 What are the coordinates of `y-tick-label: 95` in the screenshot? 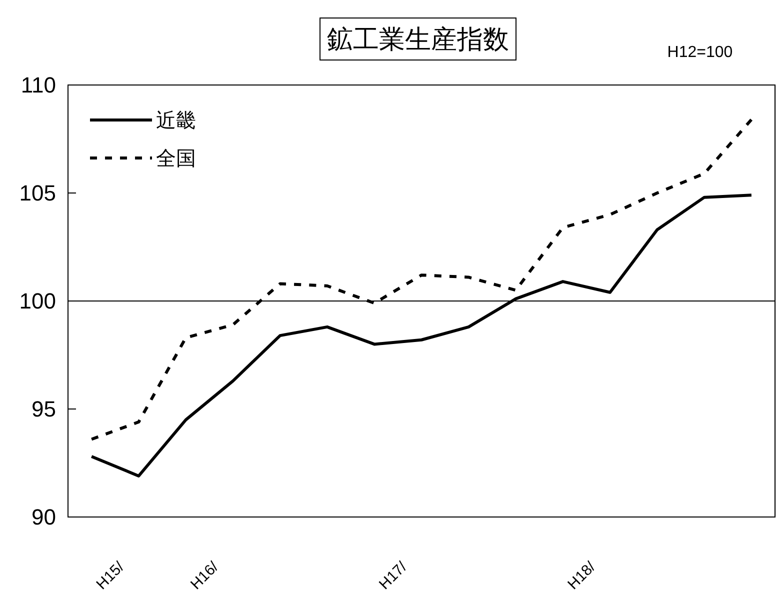 It's located at (44, 409).